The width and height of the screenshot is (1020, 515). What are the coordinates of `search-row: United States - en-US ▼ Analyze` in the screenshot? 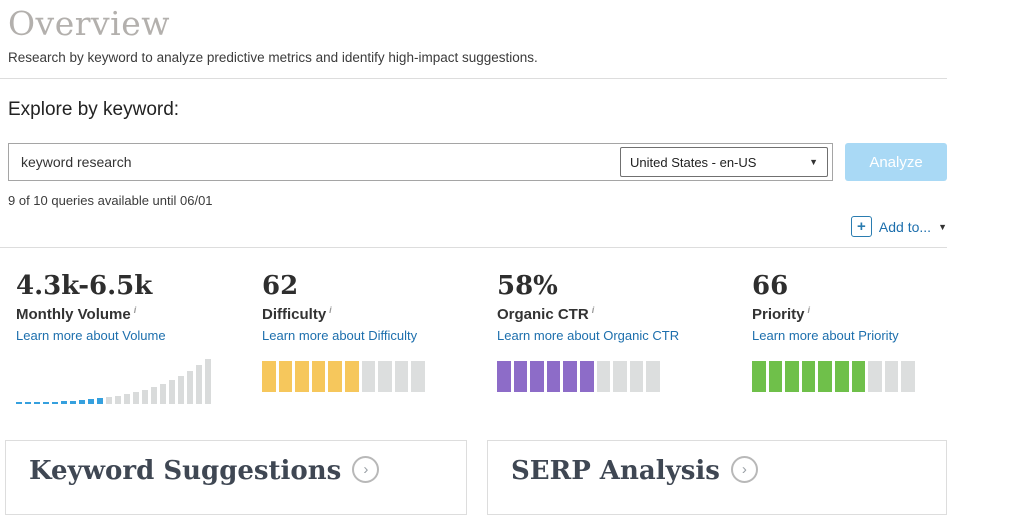 It's located at (477, 162).